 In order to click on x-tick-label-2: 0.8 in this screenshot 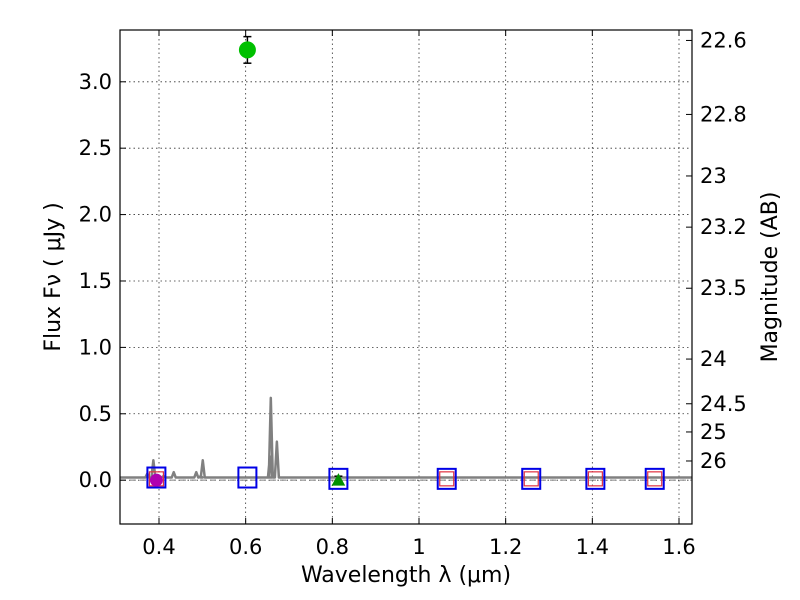, I will do `click(332, 547)`.